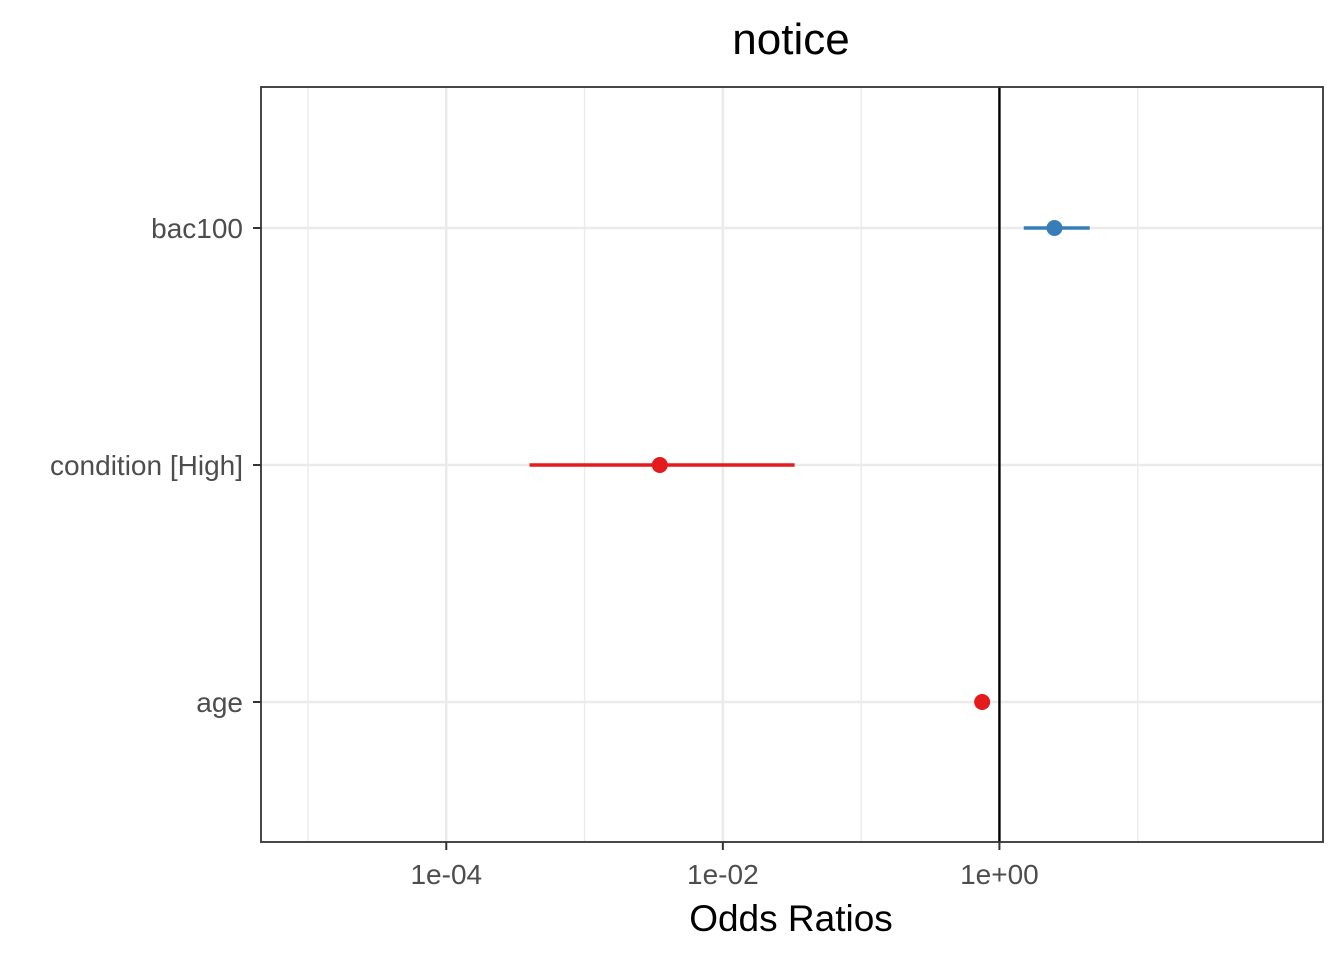 The height and width of the screenshot is (960, 1344). Describe the element at coordinates (146, 465) in the screenshot. I see `y-tick-label: condition [High]` at that location.